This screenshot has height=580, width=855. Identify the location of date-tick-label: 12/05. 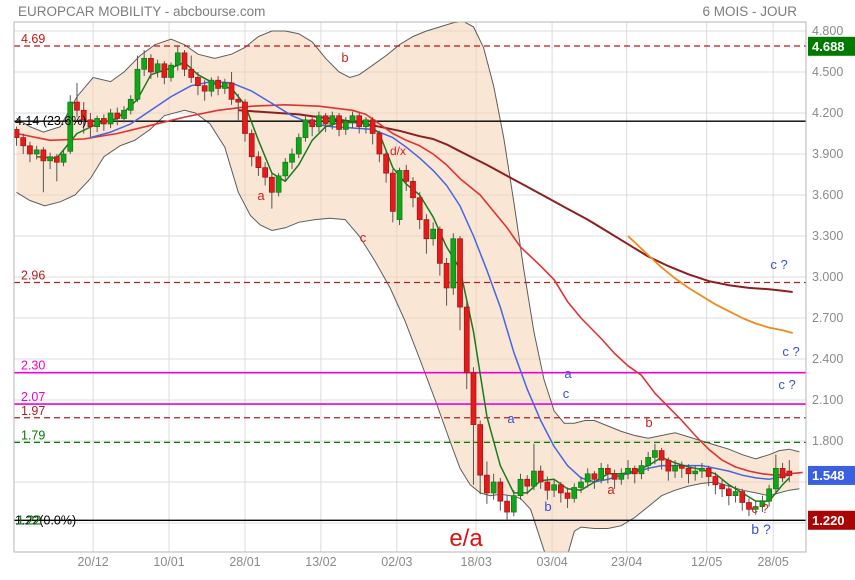
(706, 562).